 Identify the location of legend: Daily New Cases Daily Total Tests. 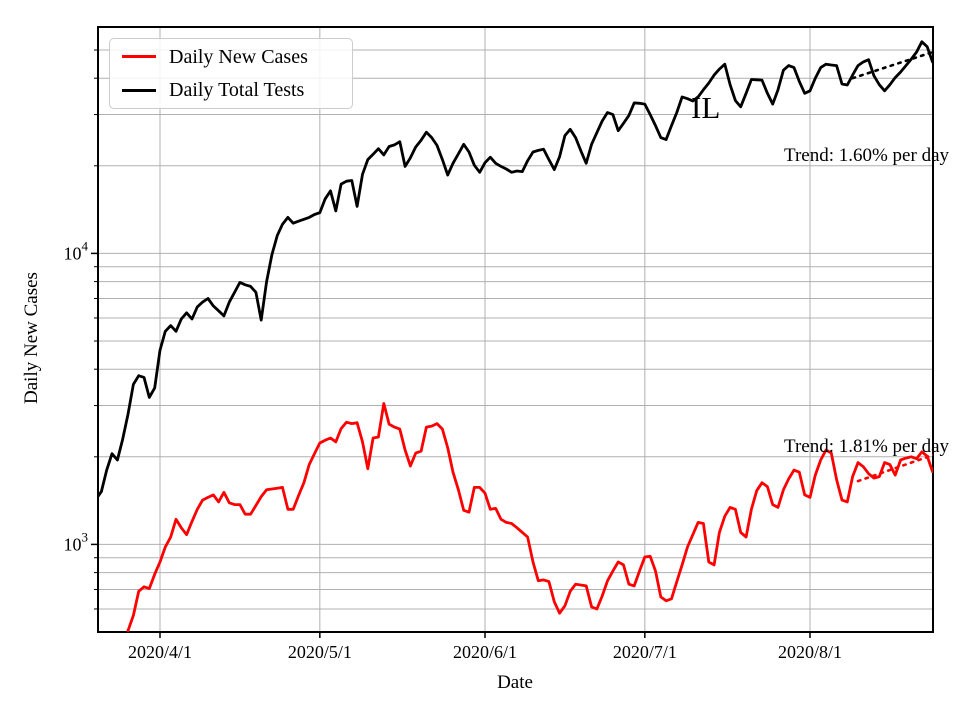
(231, 73).